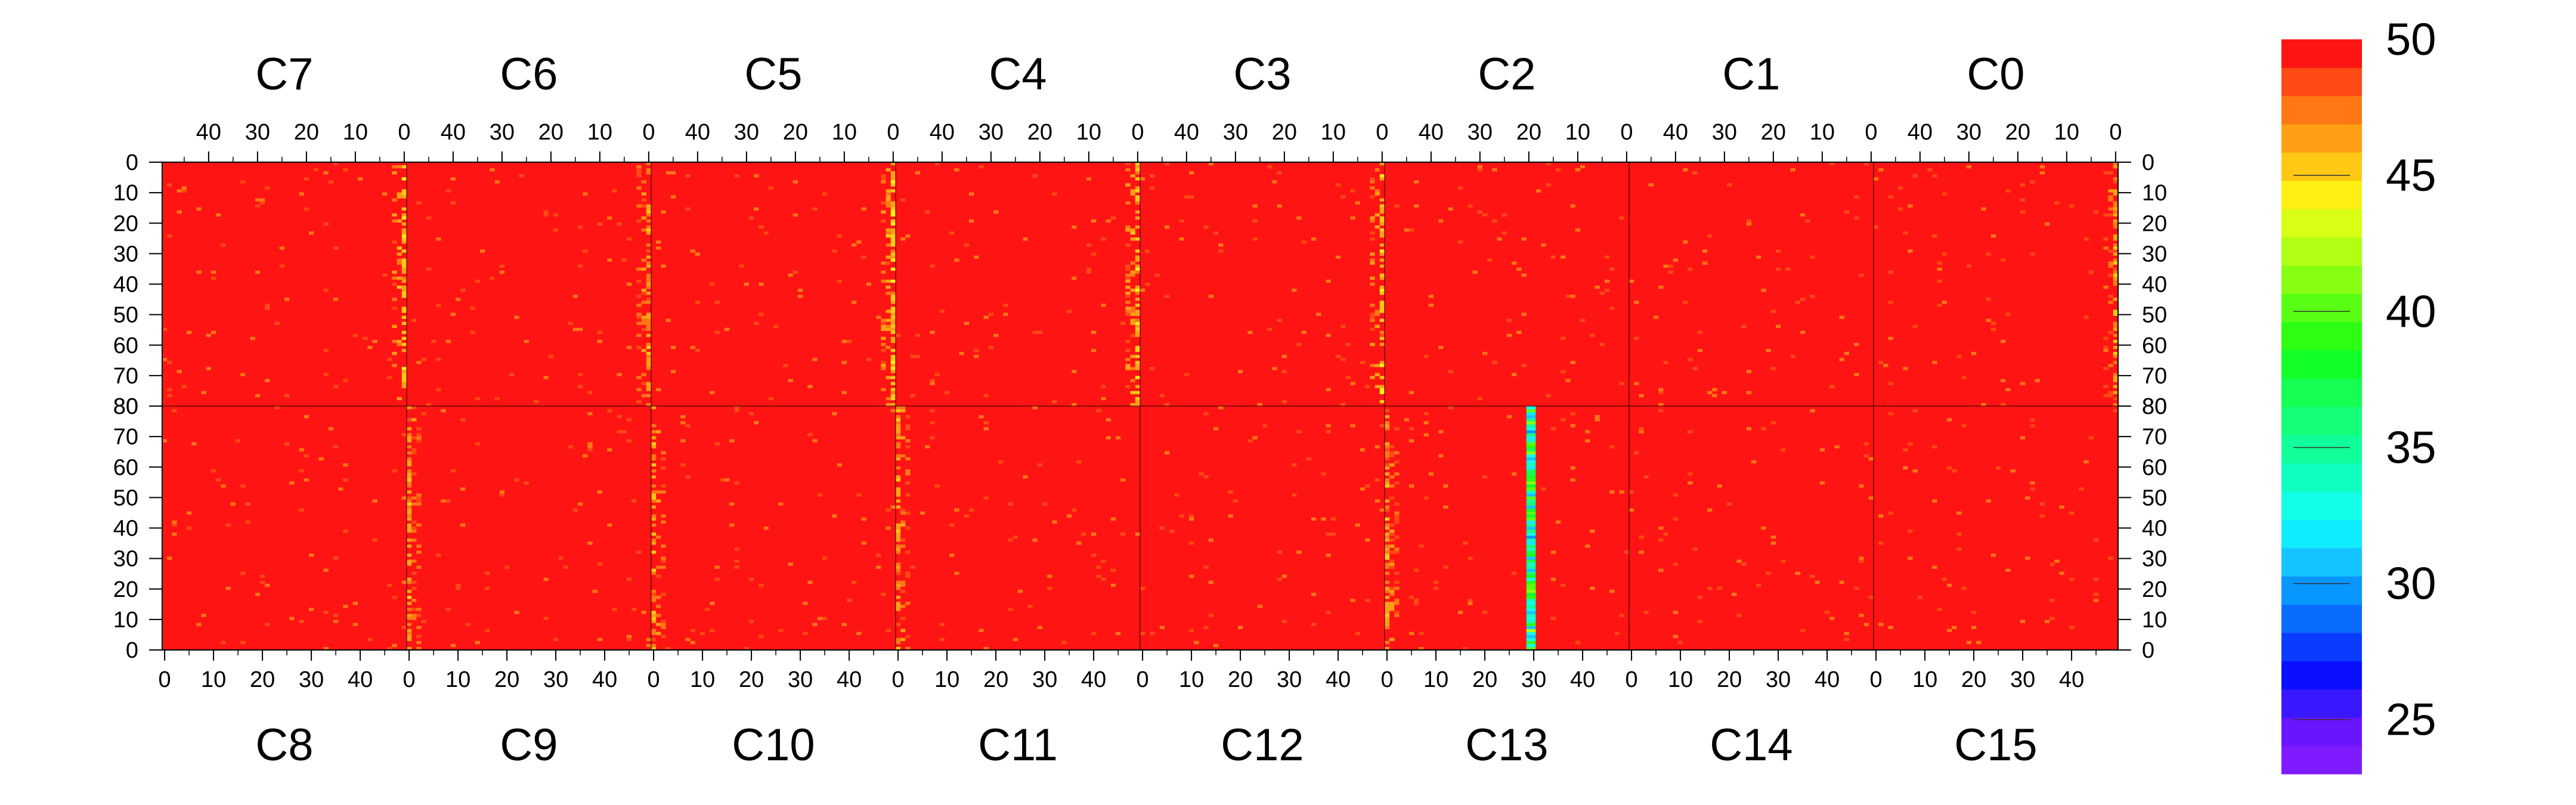 This screenshot has height=805, width=2576. Describe the element at coordinates (1996, 74) in the screenshot. I see `panel-label: C0` at that location.